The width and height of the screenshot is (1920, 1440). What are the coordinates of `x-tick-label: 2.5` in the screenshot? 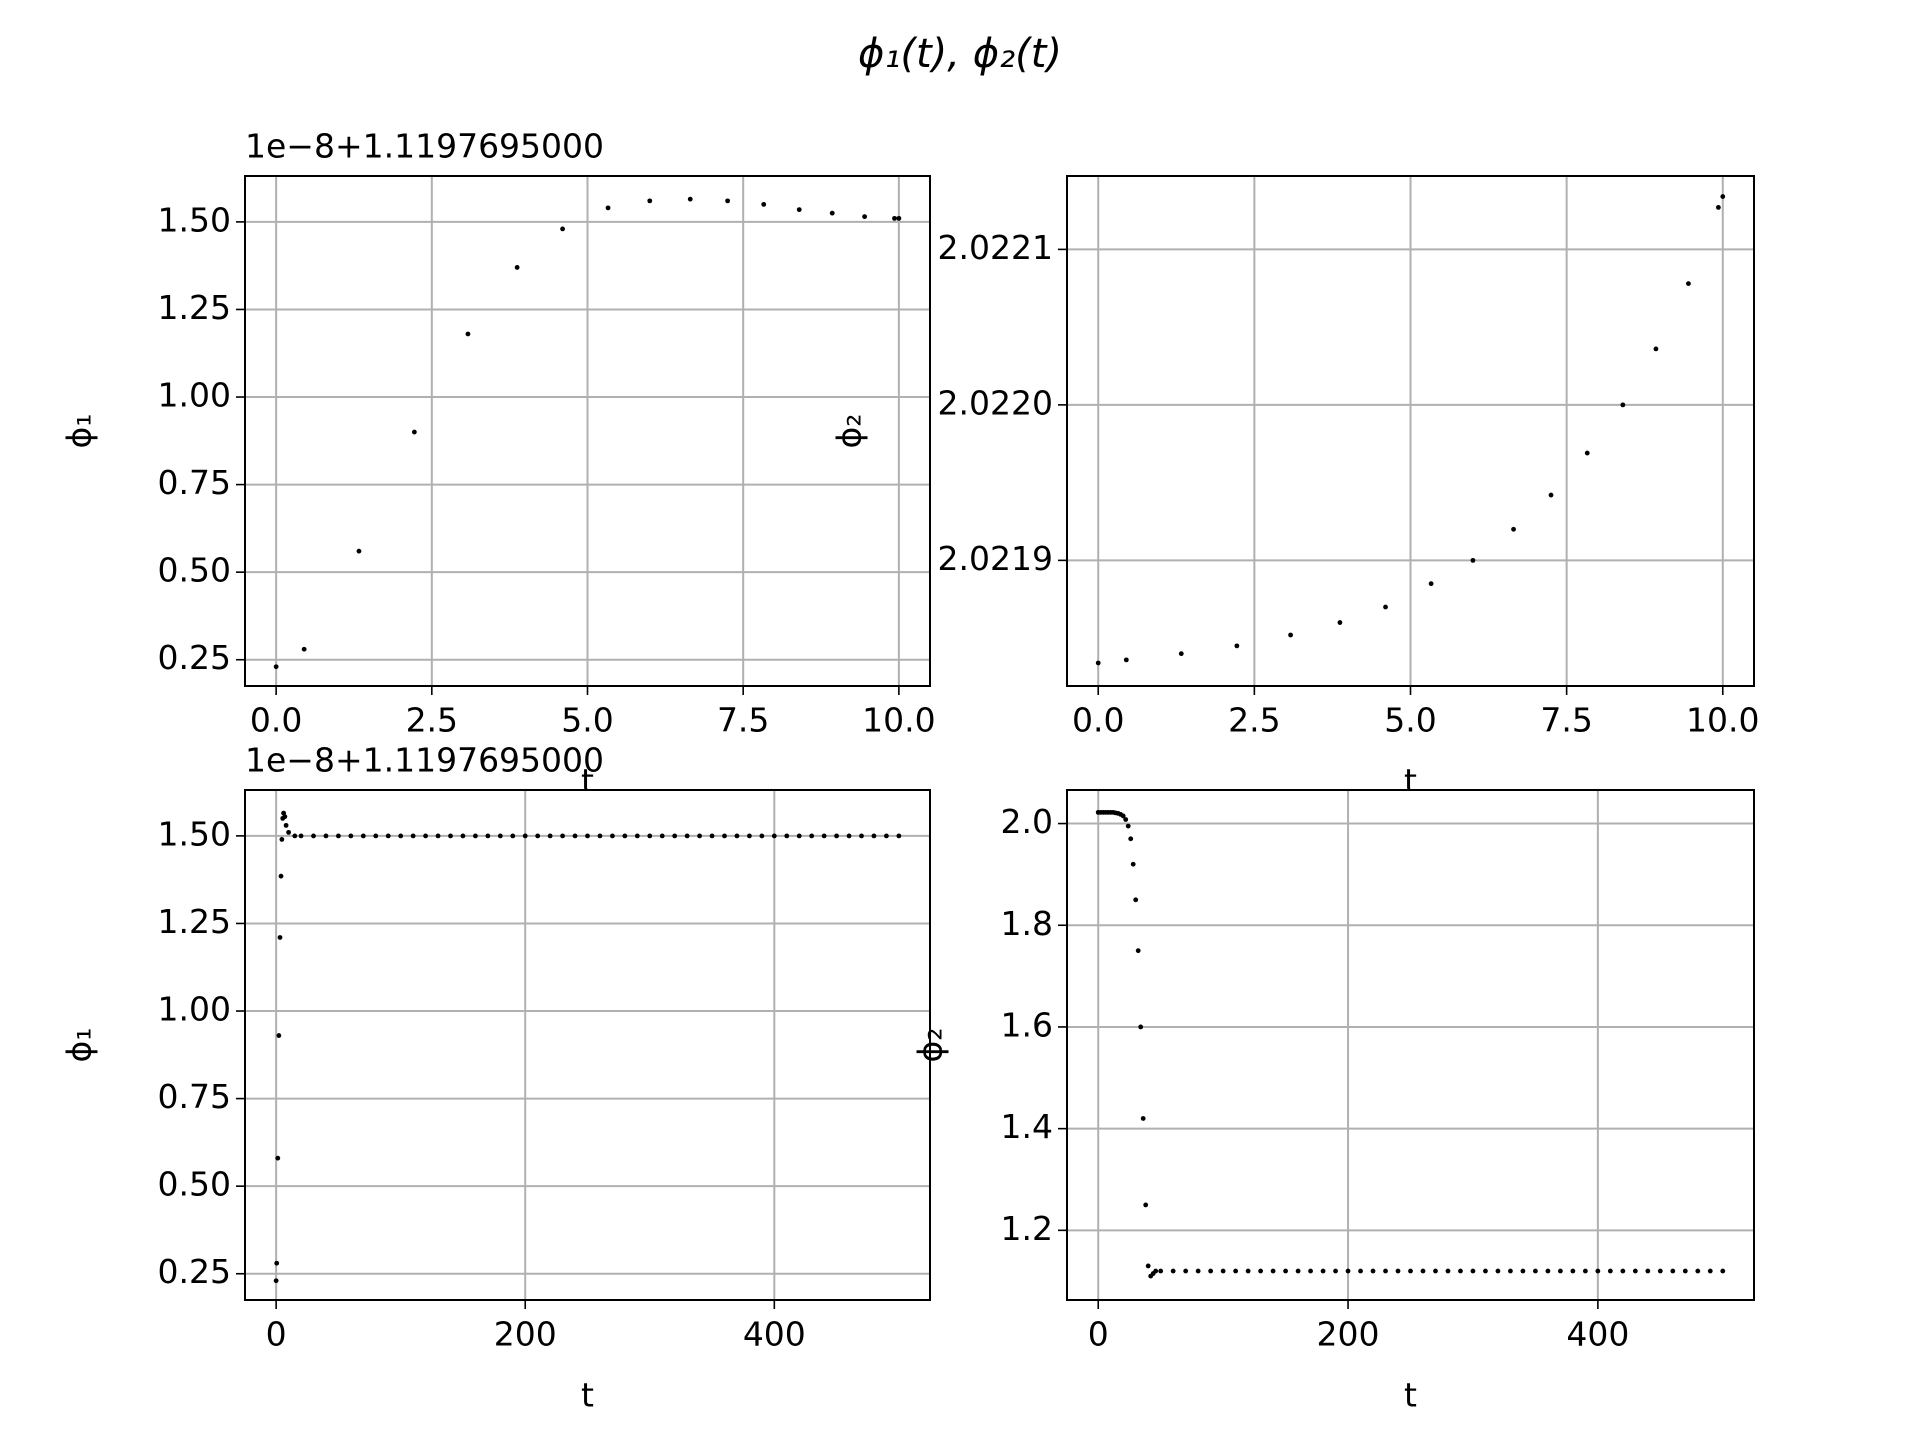 It's located at (1254, 720).